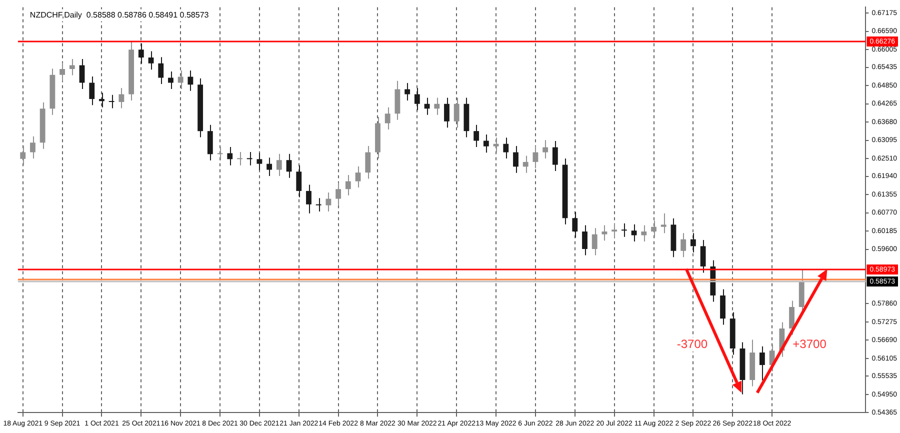 The height and width of the screenshot is (433, 900). Describe the element at coordinates (692, 343) in the screenshot. I see `annotation: -3700` at that location.